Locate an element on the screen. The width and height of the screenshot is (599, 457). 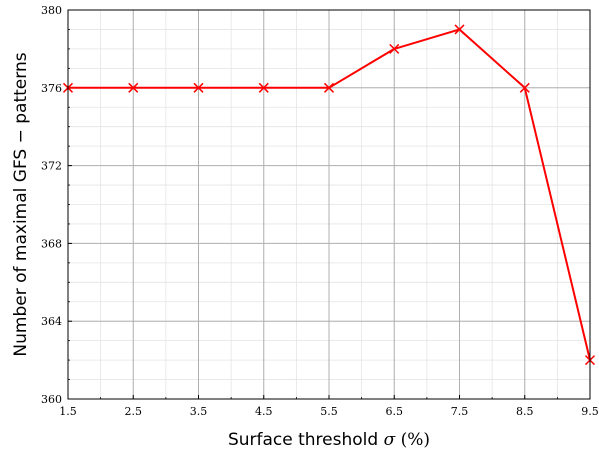
x-tick-label: 5.5 is located at coordinates (329, 411).